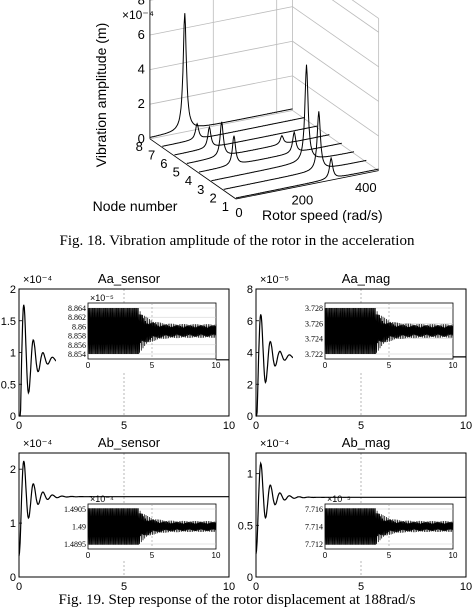 Image resolution: width=474 pixels, height=612 pixels. Describe the element at coordinates (141, 138) in the screenshot. I see `fig18-z-tick: 0` at that location.